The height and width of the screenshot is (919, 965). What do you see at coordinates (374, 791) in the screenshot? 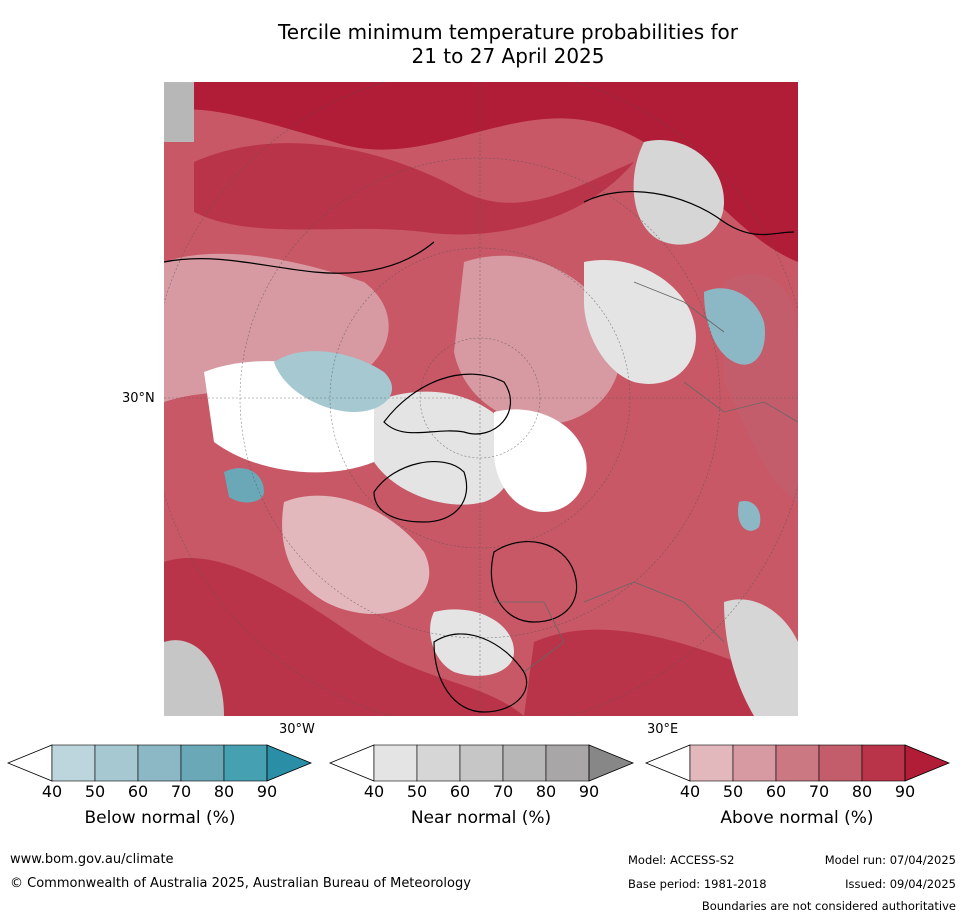
I see `cbar-near-tick: 40` at bounding box center [374, 791].